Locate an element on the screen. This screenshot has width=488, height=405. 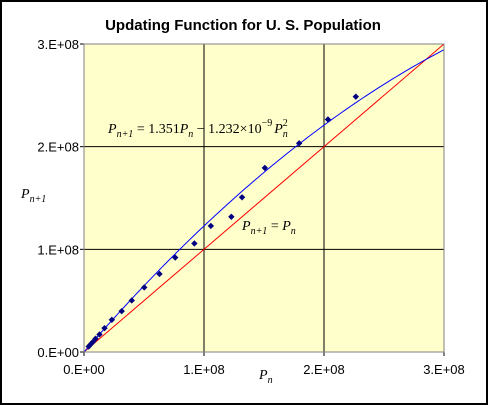
x-axis-ticks: 0.E+00 1.E+08 2.E+08 3.E+08 is located at coordinates (264, 364).